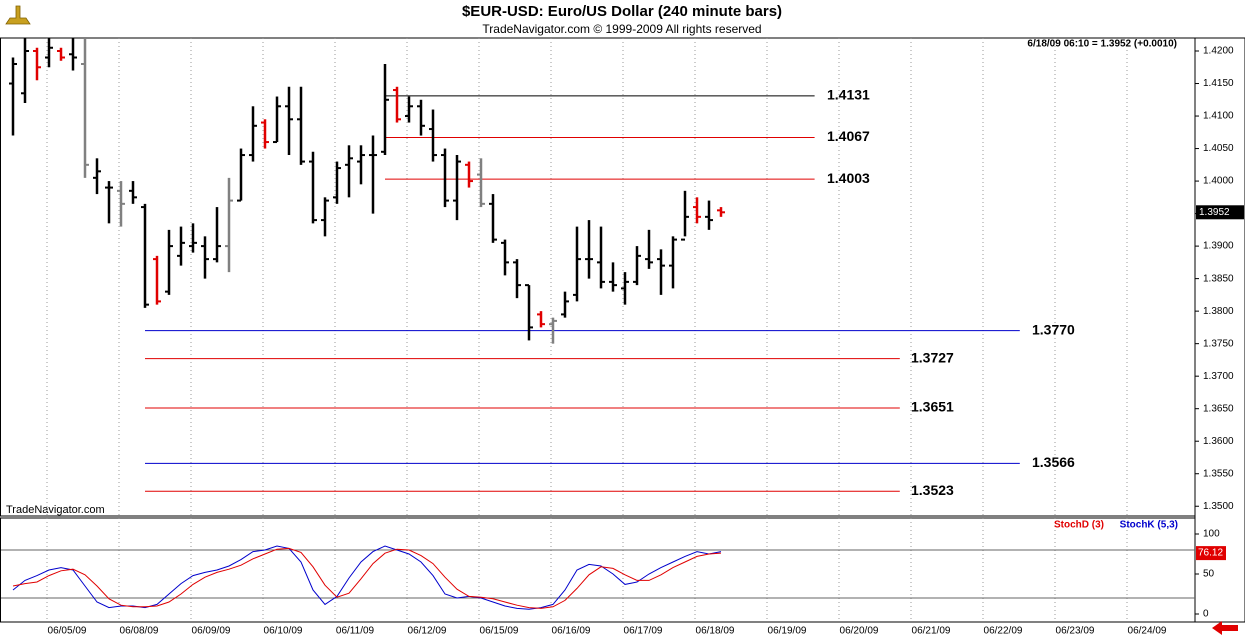 The width and height of the screenshot is (1245, 640). What do you see at coordinates (367, 578) in the screenshot?
I see `stoch-line` at bounding box center [367, 578].